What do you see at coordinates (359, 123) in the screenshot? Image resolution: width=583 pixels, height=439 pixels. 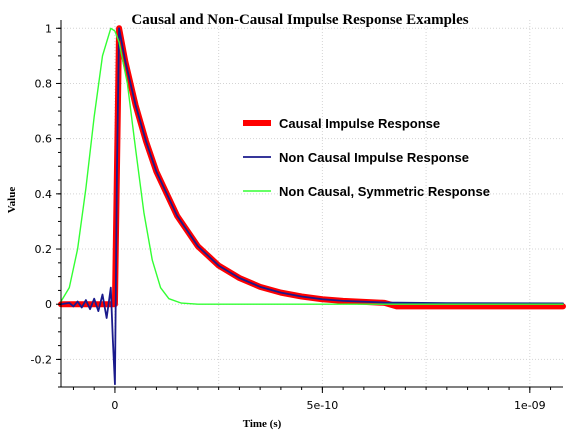 I see `legend-label: Causal Impulse Response` at bounding box center [359, 123].